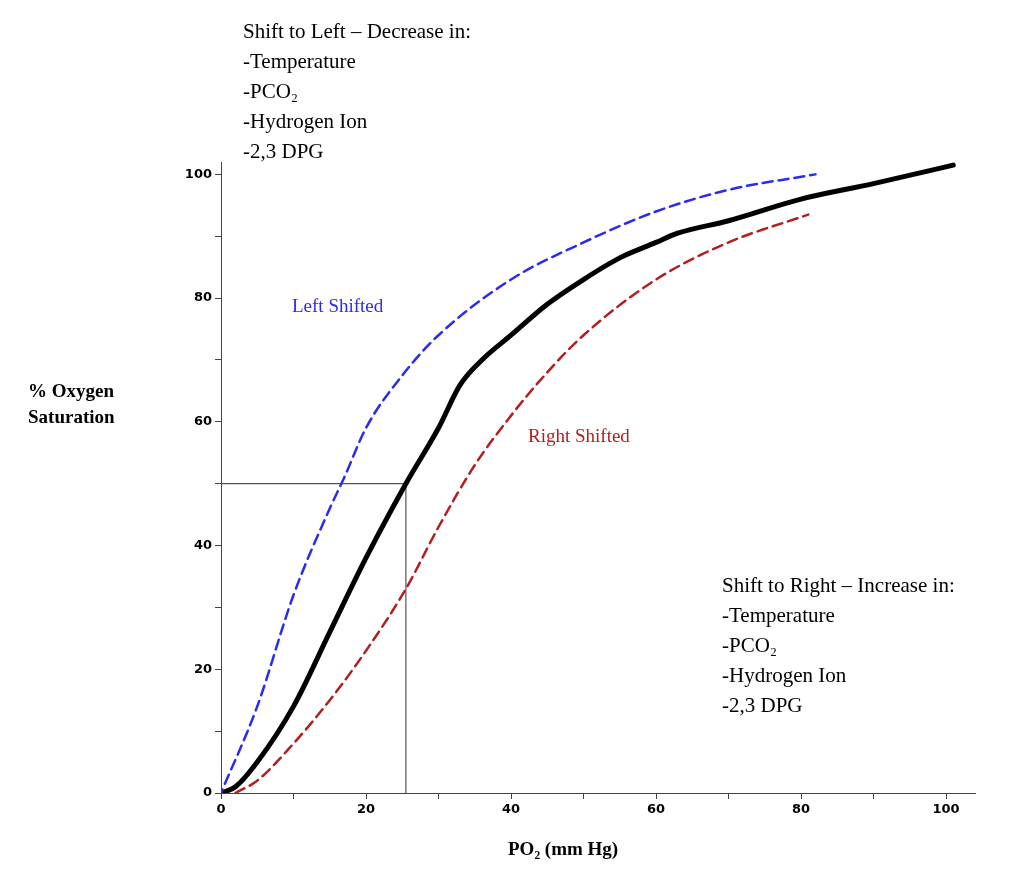 Image resolution: width=1015 pixels, height=875 pixels. Describe the element at coordinates (198, 173) in the screenshot. I see `y-tick-label: 100` at that location.